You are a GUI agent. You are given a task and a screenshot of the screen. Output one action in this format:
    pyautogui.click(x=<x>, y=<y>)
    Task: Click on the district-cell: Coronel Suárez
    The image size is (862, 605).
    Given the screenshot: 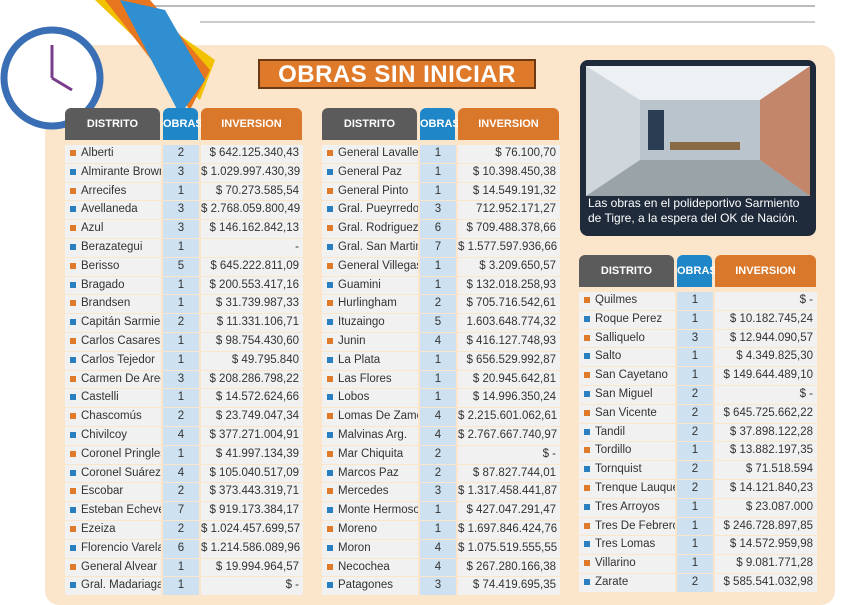 What is the action you would take?
    pyautogui.click(x=113, y=473)
    